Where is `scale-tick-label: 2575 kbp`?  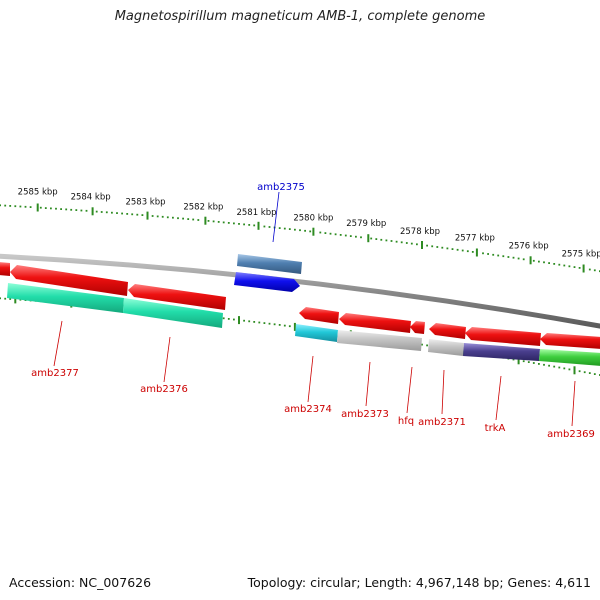
scale-tick-label: 2575 kbp is located at coordinates (581, 255).